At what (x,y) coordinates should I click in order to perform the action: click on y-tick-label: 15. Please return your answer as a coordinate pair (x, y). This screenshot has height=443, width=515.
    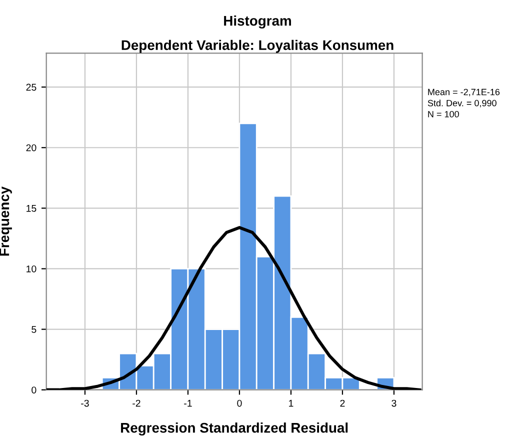
    Looking at the image, I should click on (31, 208).